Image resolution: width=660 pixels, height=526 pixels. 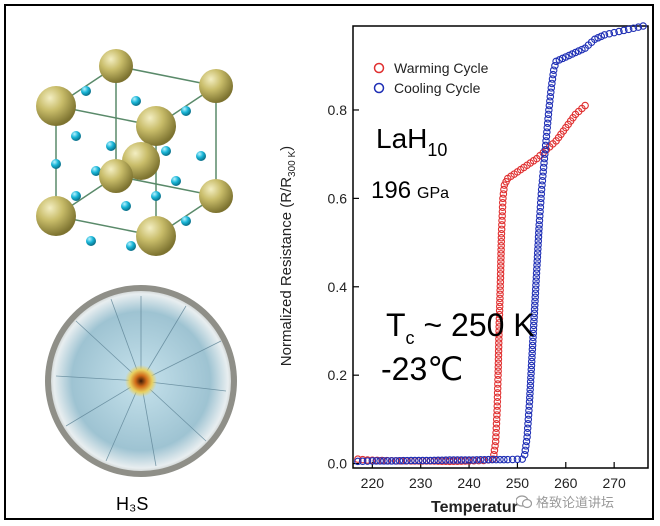 I want to click on watermark-text: 格致论道讲坛, so click(x=575, y=502).